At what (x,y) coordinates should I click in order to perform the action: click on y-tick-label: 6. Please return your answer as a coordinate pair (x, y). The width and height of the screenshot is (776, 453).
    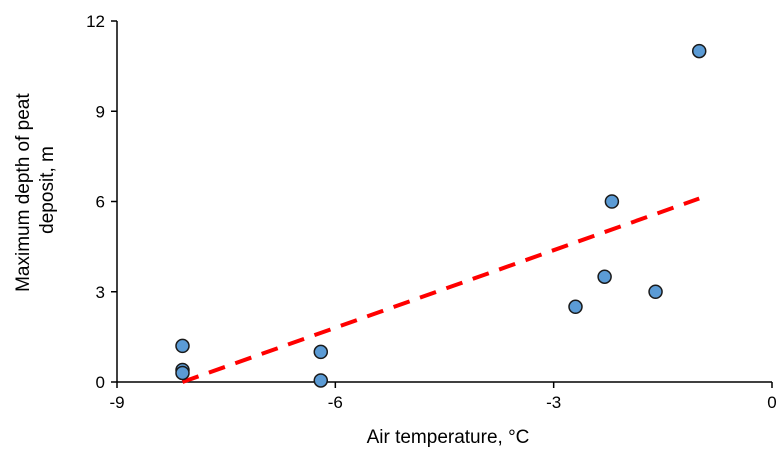
    Looking at the image, I should click on (100, 202).